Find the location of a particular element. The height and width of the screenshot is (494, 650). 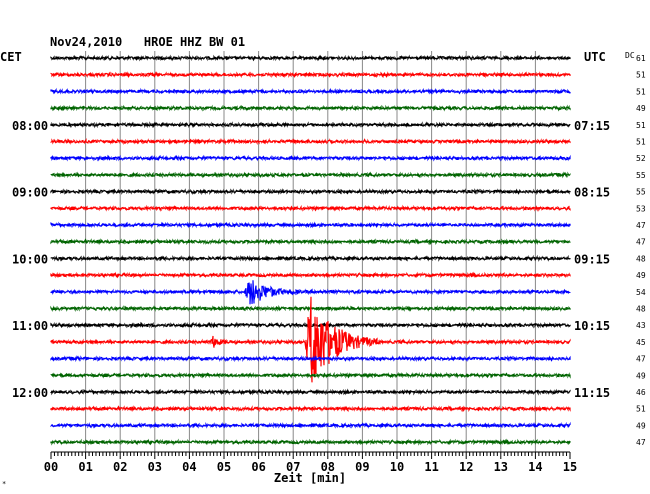

x-tick-label: 15 is located at coordinates (570, 467).